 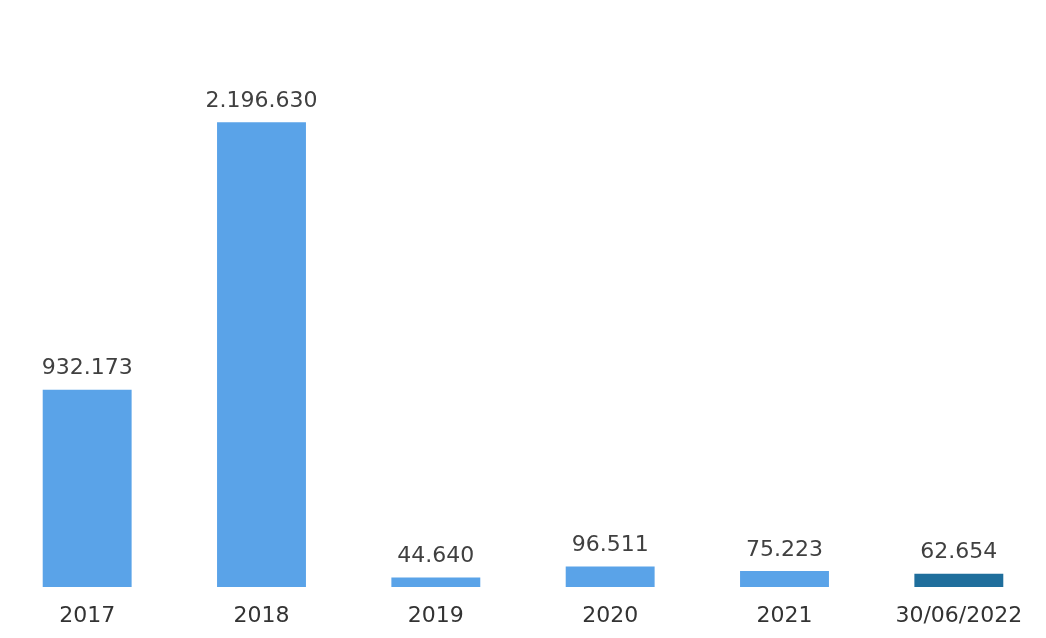 I want to click on x-tick-label: 30/06/2022, so click(x=959, y=614).